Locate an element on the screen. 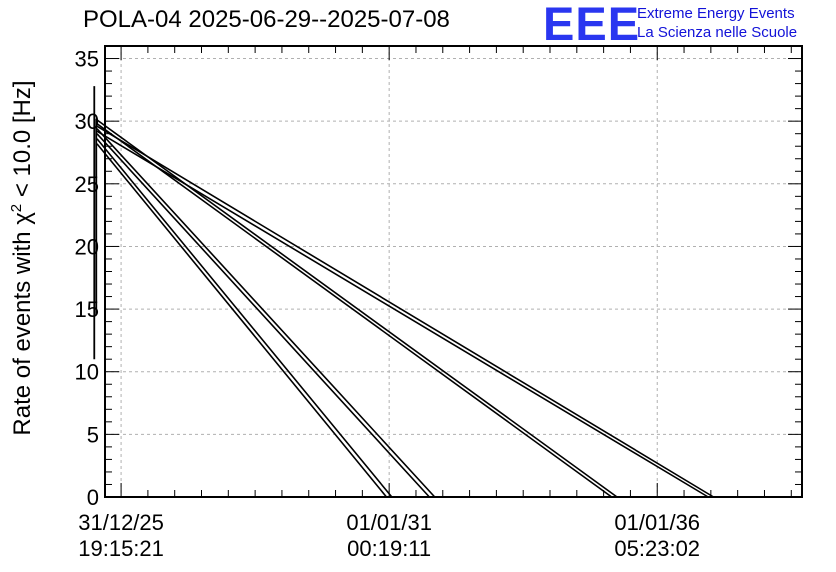 This screenshot has width=836, height=572. logo-caption-line2: La Scienza nelle Scuole is located at coordinates (717, 32).